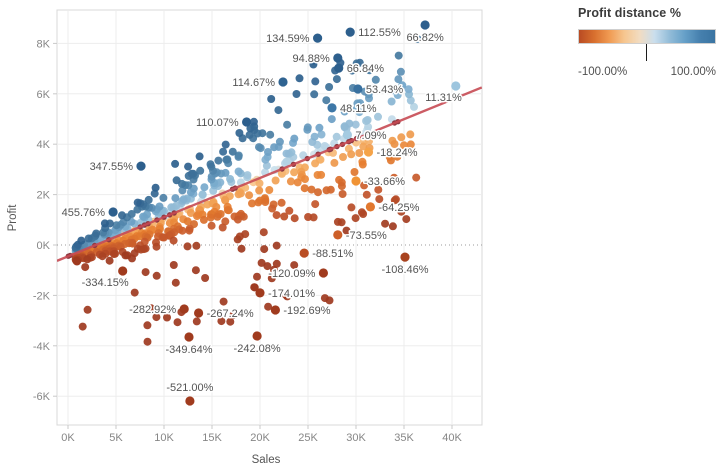 The width and height of the screenshot is (720, 474). I want to click on legend-gradient-bar, so click(647, 36).